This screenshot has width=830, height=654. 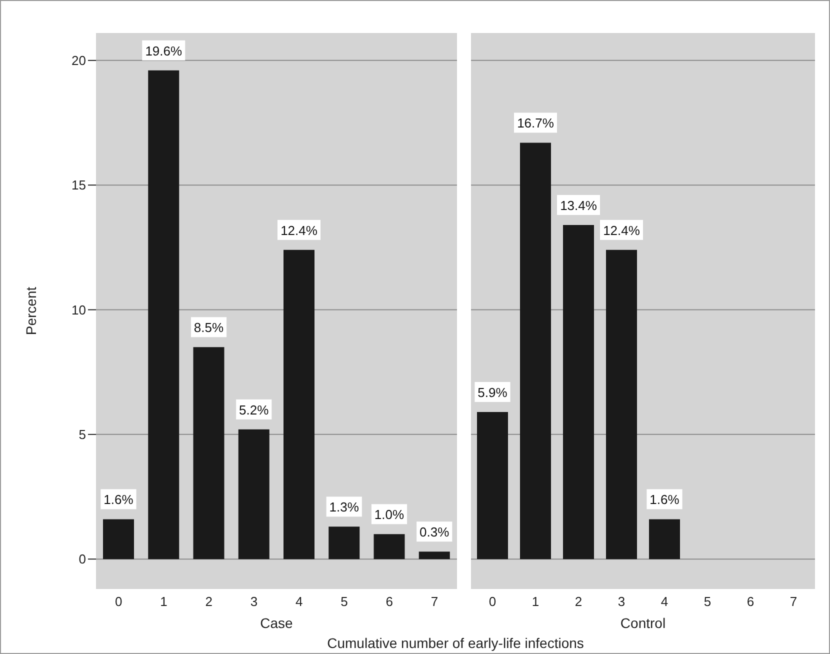 What do you see at coordinates (82, 559) in the screenshot?
I see `y-tick-label: 0` at bounding box center [82, 559].